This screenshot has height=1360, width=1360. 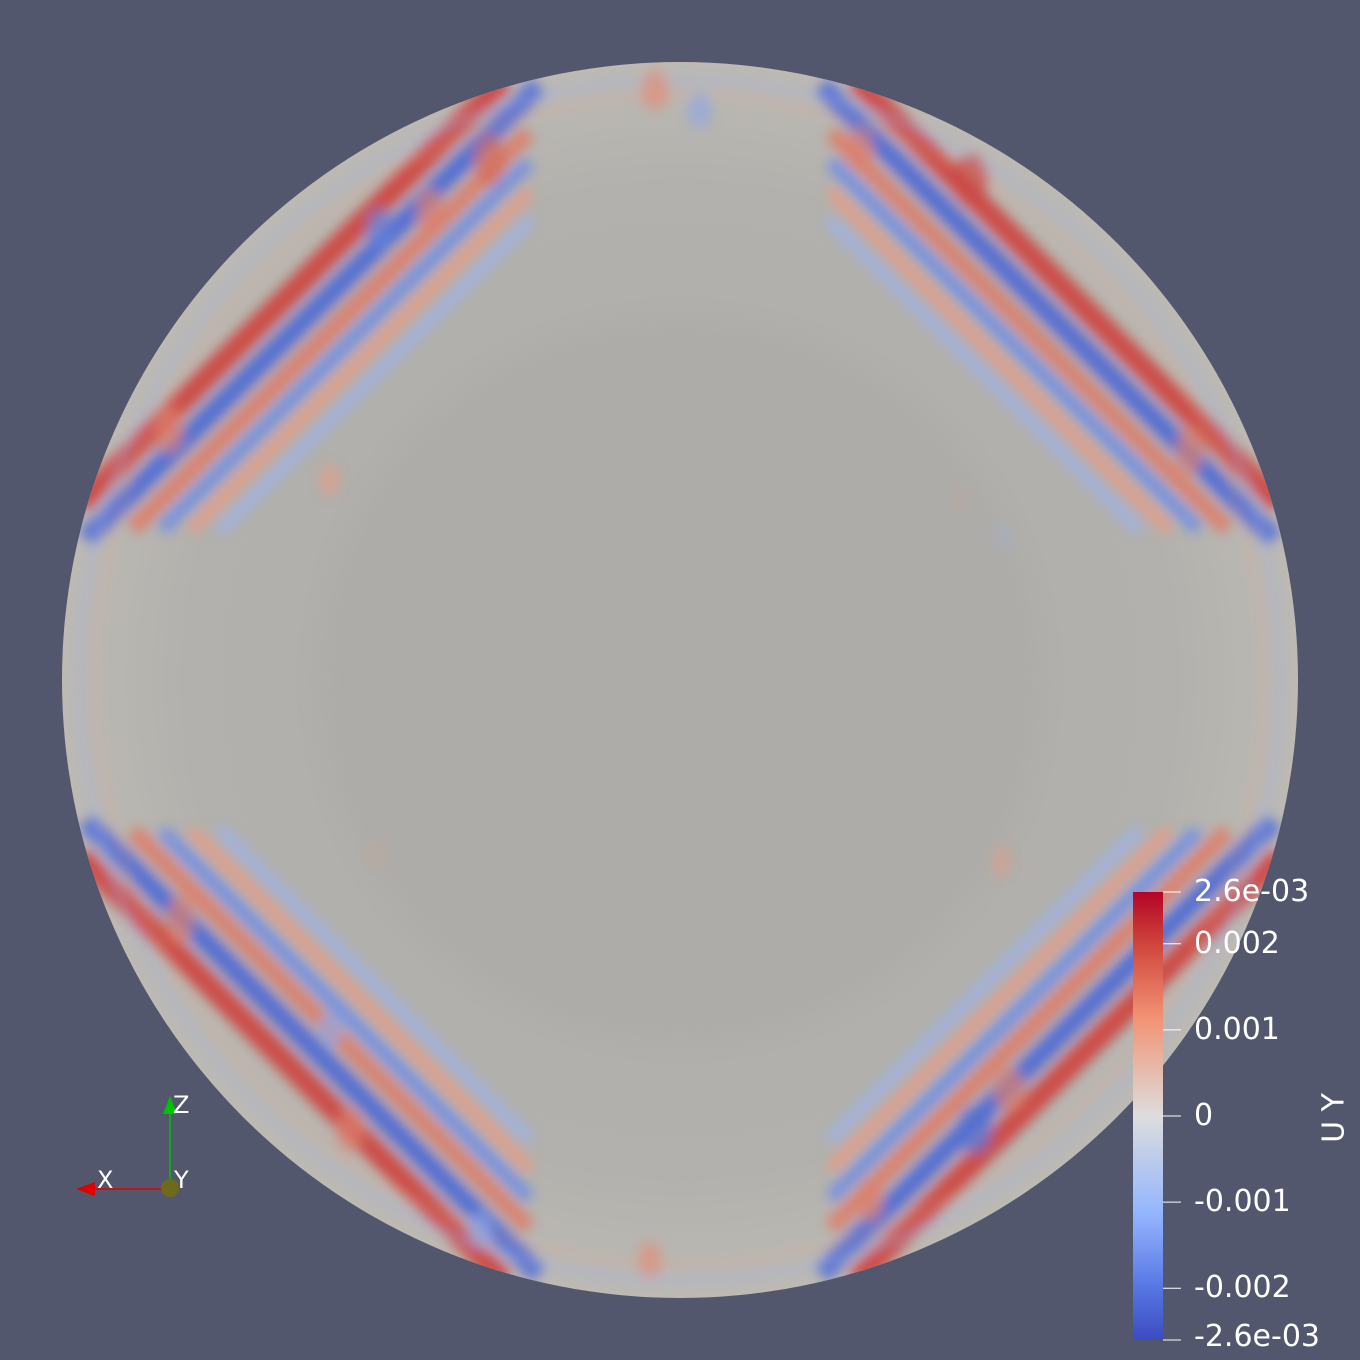 What do you see at coordinates (127, 1146) in the screenshot?
I see `orientation-axes` at bounding box center [127, 1146].